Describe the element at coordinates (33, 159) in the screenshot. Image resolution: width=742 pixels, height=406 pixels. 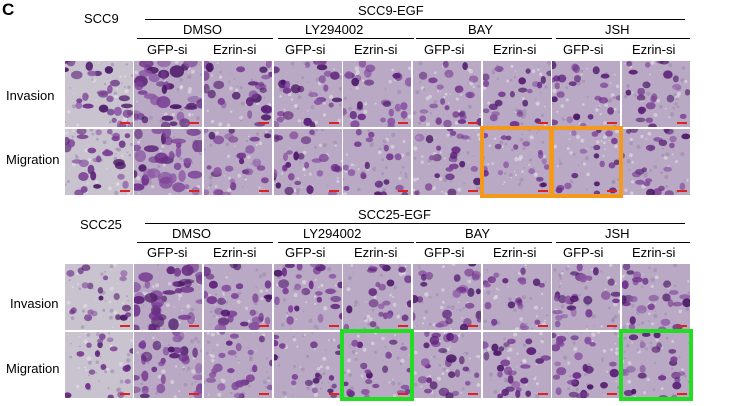
I see `row-label-migration-scc9: Migration` at that location.